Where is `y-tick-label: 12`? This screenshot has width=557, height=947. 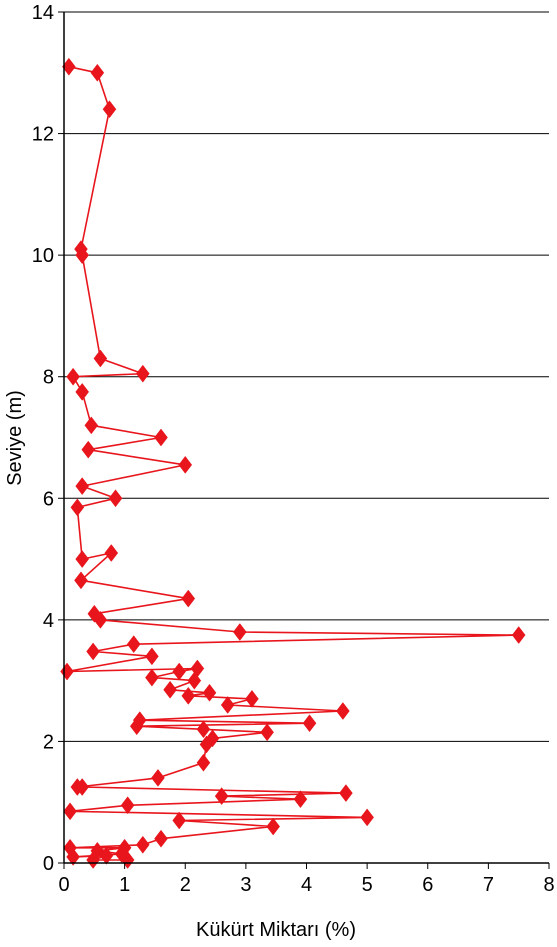
y-tick-label: 12 is located at coordinates (43, 135).